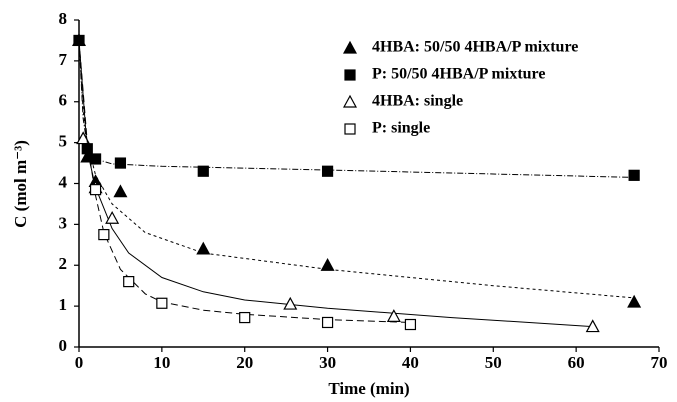 Image resolution: width=677 pixels, height=402 pixels. I want to click on legend-label: P: 50/50 4HBA/P mixture, so click(458, 74).